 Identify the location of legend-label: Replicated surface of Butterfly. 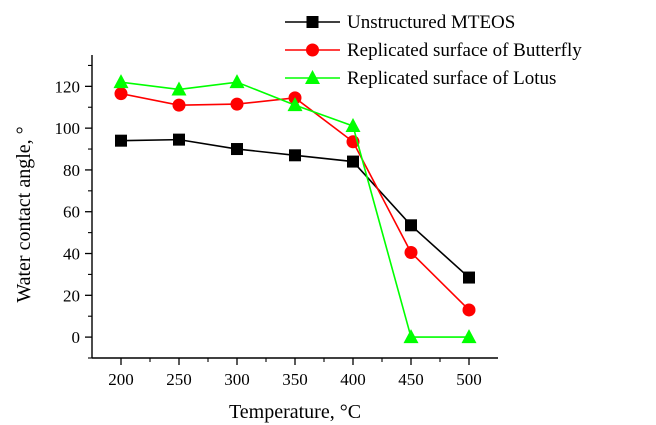
(464, 50).